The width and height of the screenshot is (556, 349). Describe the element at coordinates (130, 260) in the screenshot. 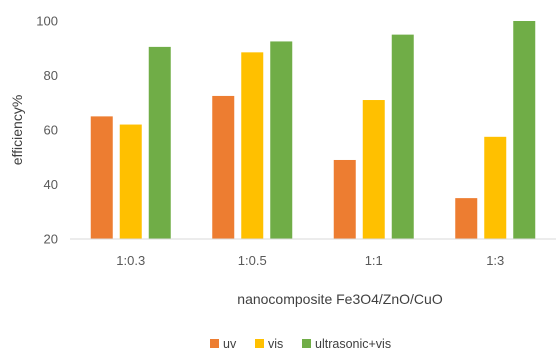

I see `x-tick-label: 1:0.3` at that location.